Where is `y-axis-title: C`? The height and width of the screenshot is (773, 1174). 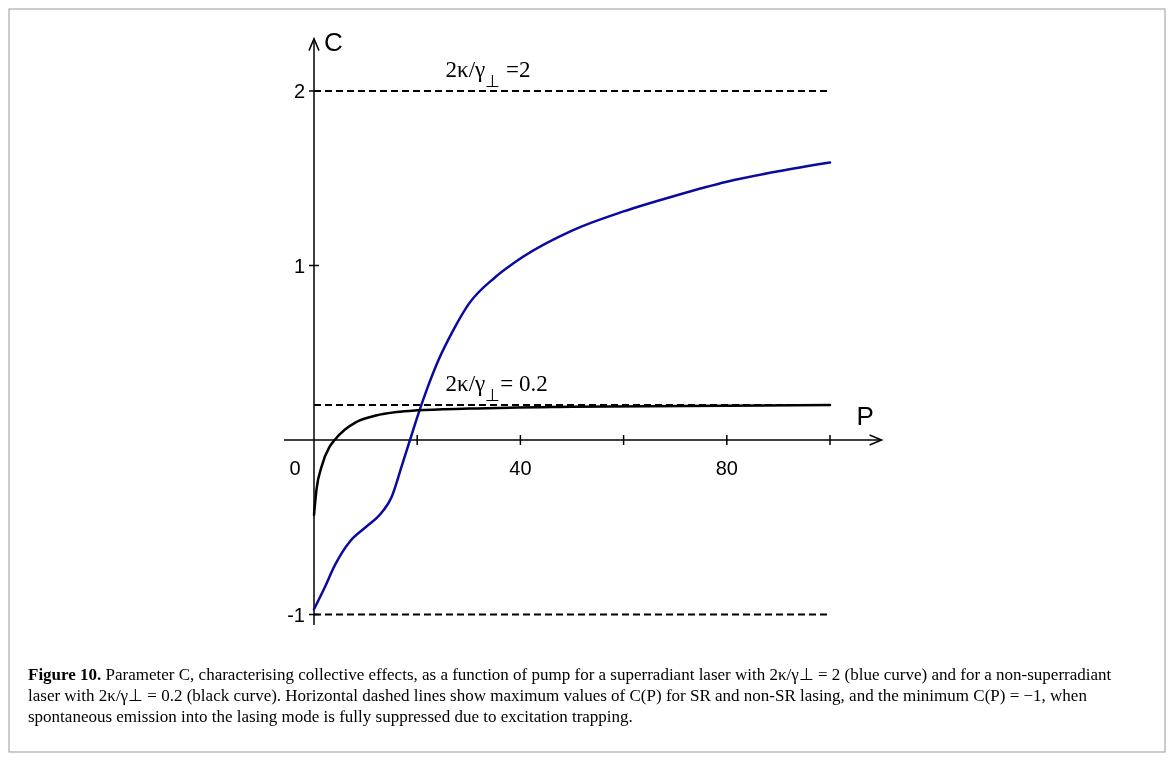
y-axis-title: C is located at coordinates (333, 41).